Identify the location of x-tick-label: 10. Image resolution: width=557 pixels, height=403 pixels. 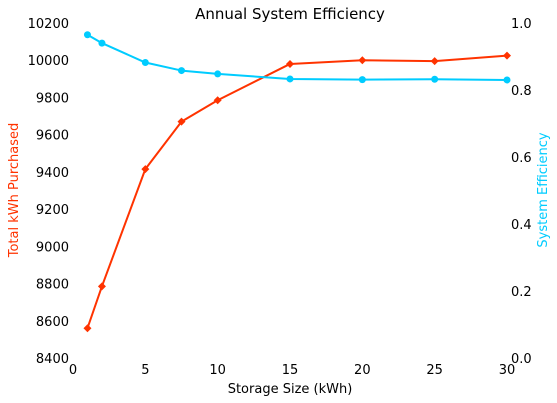
(217, 370).